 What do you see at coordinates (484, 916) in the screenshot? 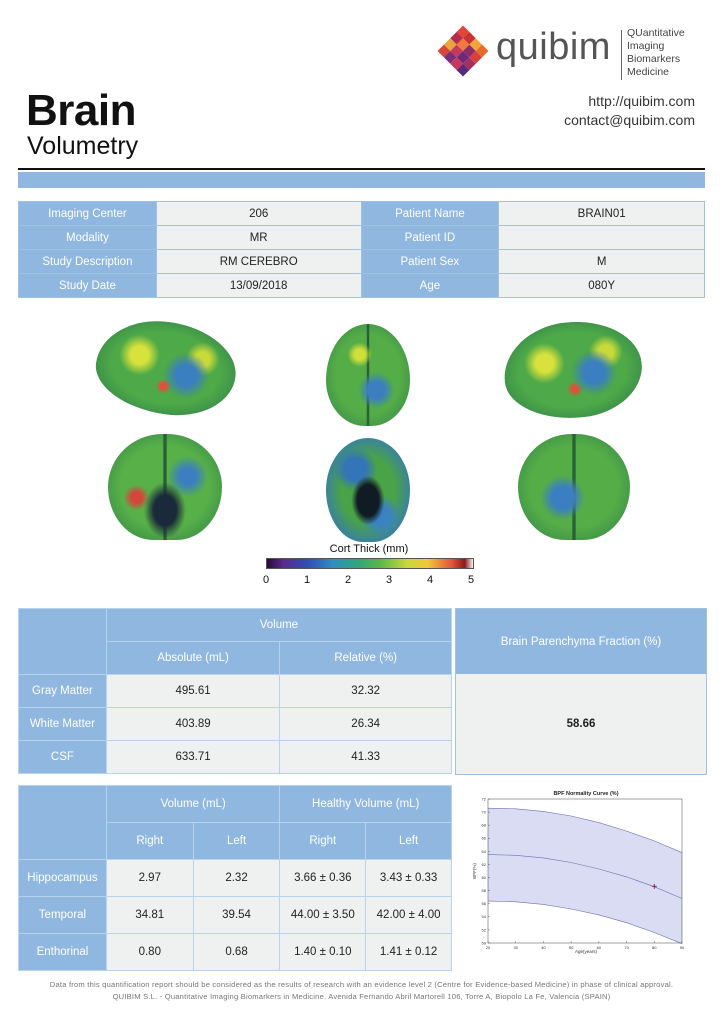
I see `y-tick-label: 54` at bounding box center [484, 916].